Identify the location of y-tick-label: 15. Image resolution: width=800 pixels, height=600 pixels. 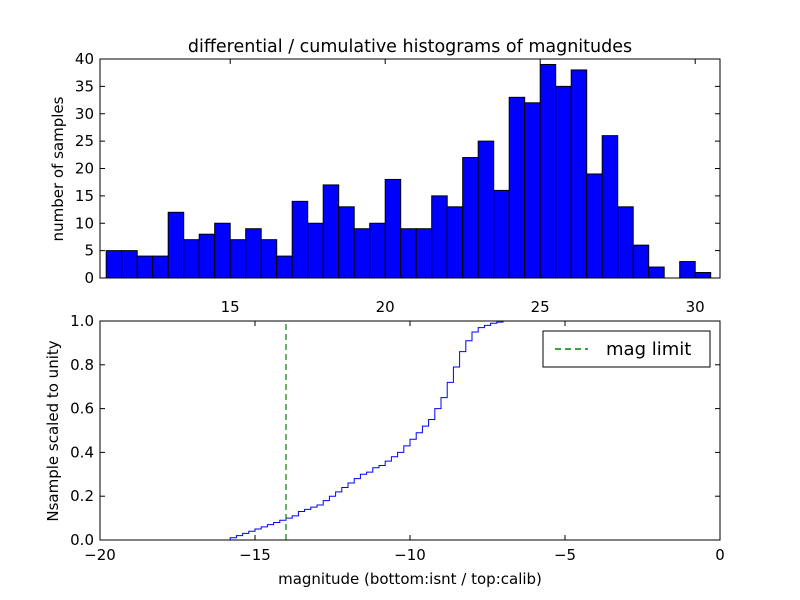
(84, 196).